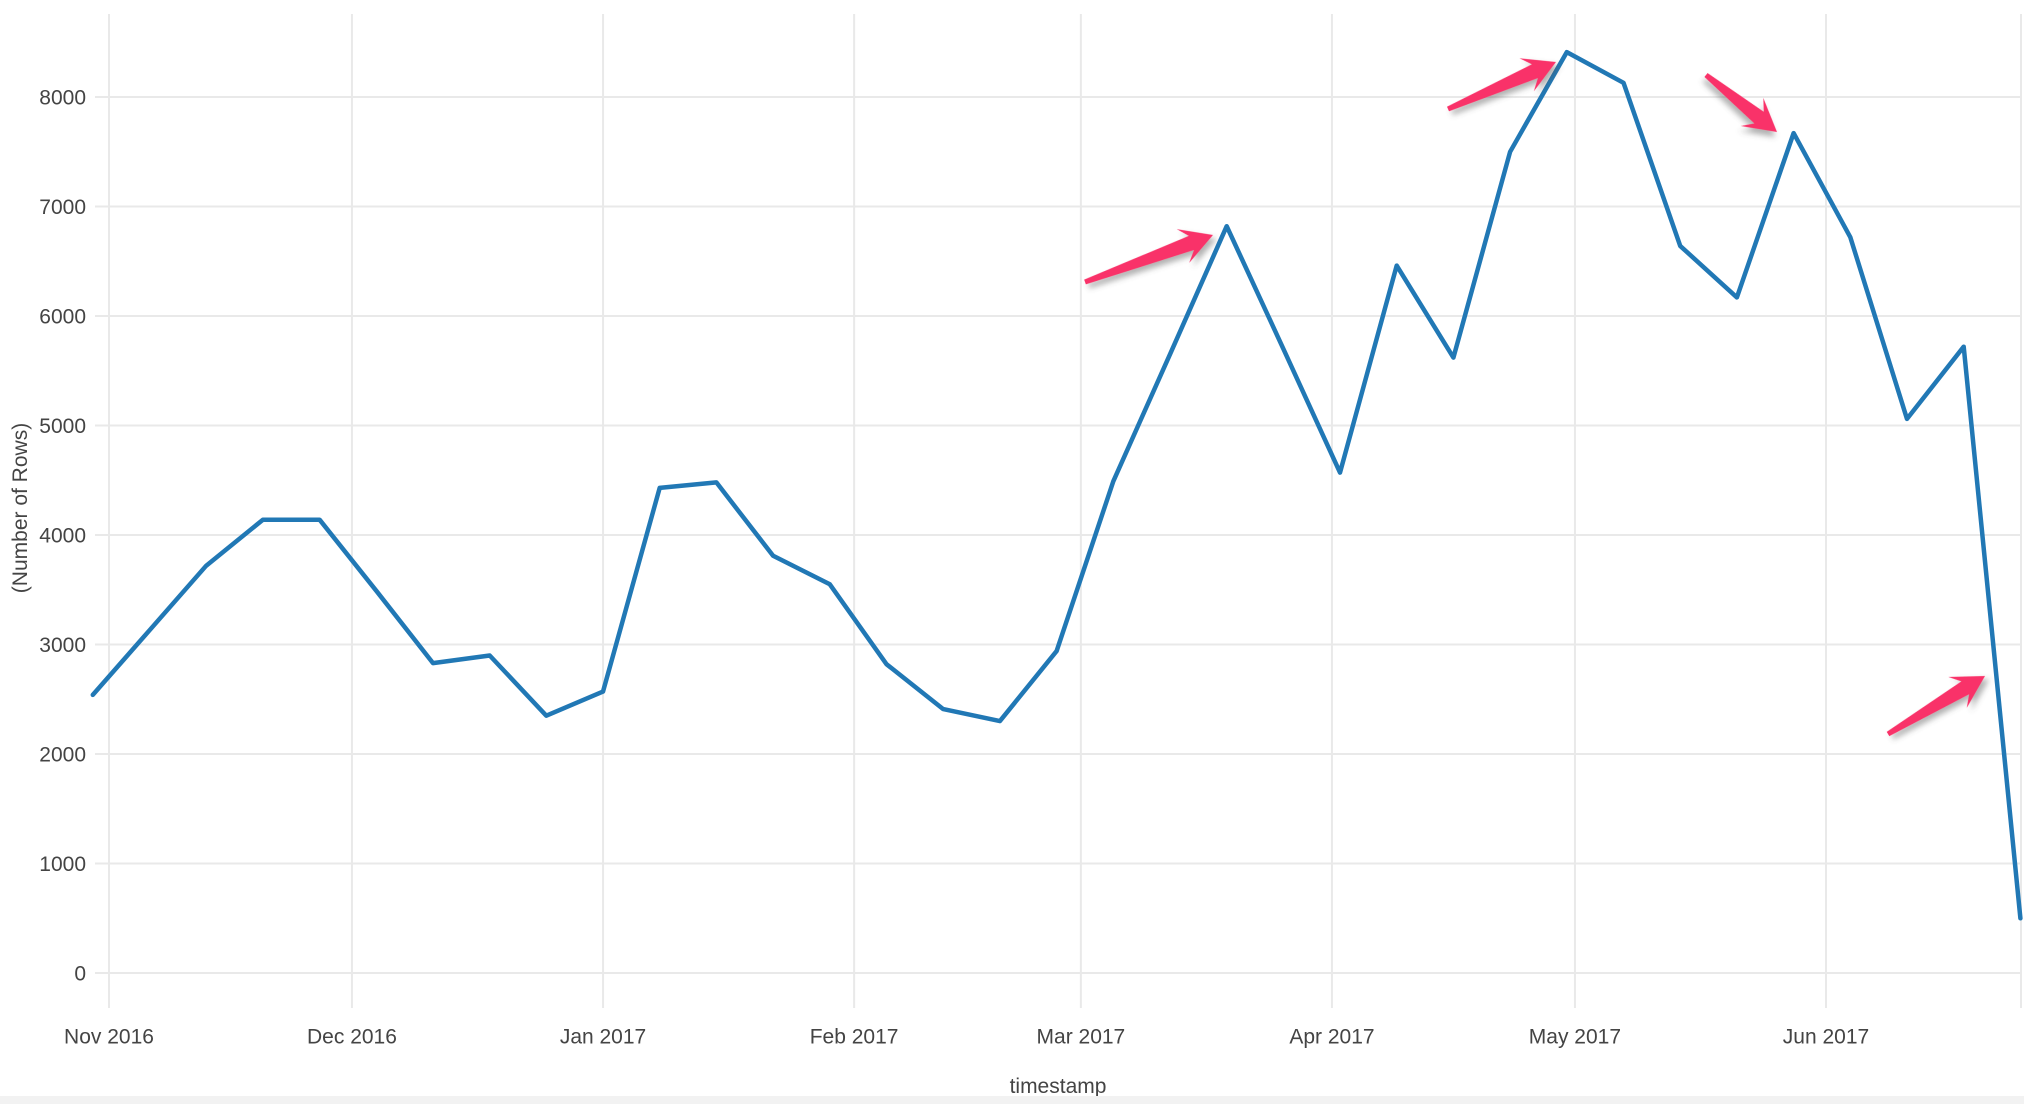 The width and height of the screenshot is (2024, 1104). I want to click on y-tick-label: 5000, so click(62, 426).